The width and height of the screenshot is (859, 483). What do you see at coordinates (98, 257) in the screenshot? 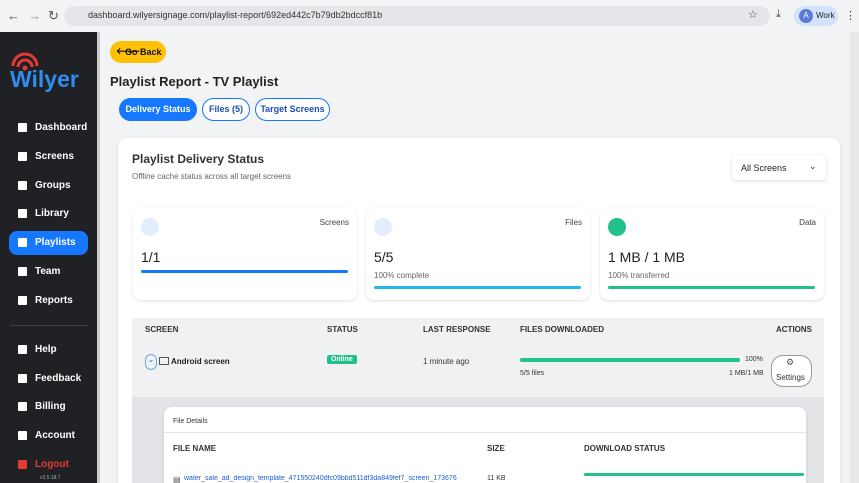
I see `sidebar-scrollbar` at bounding box center [98, 257].